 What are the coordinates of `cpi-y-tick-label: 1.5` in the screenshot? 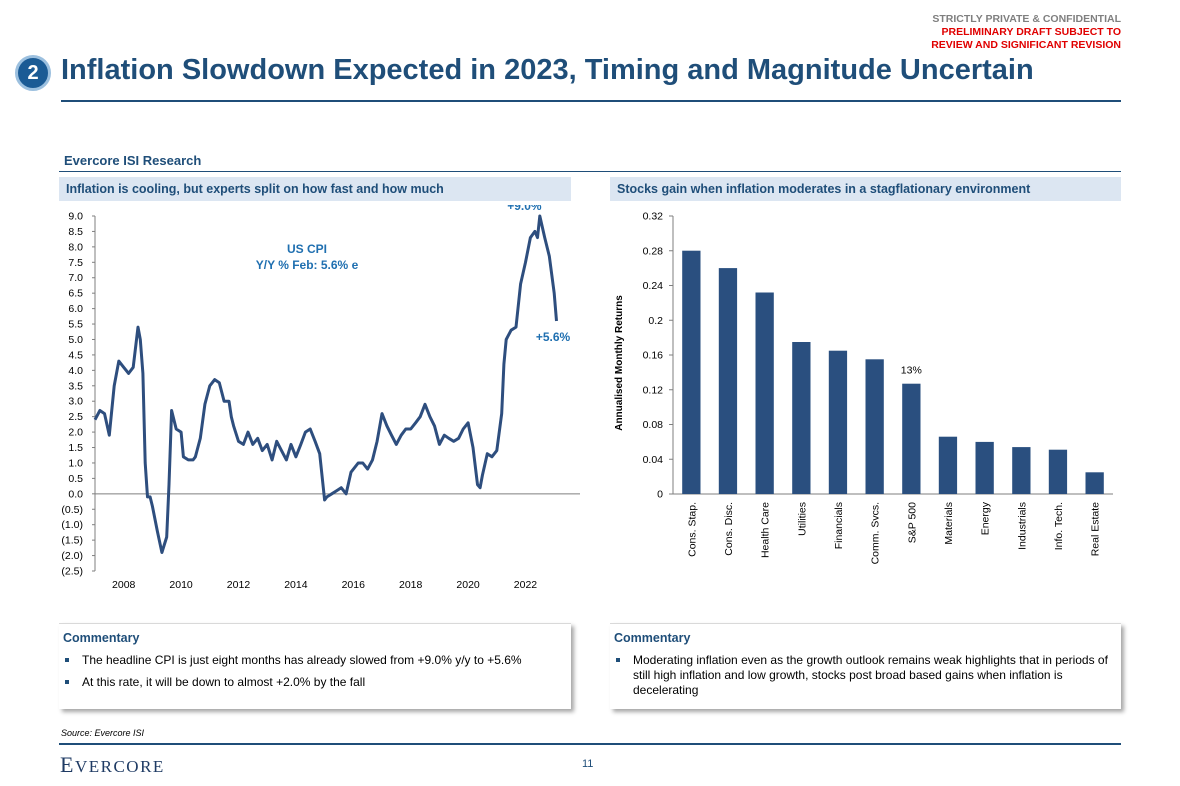 It's located at (75, 448).